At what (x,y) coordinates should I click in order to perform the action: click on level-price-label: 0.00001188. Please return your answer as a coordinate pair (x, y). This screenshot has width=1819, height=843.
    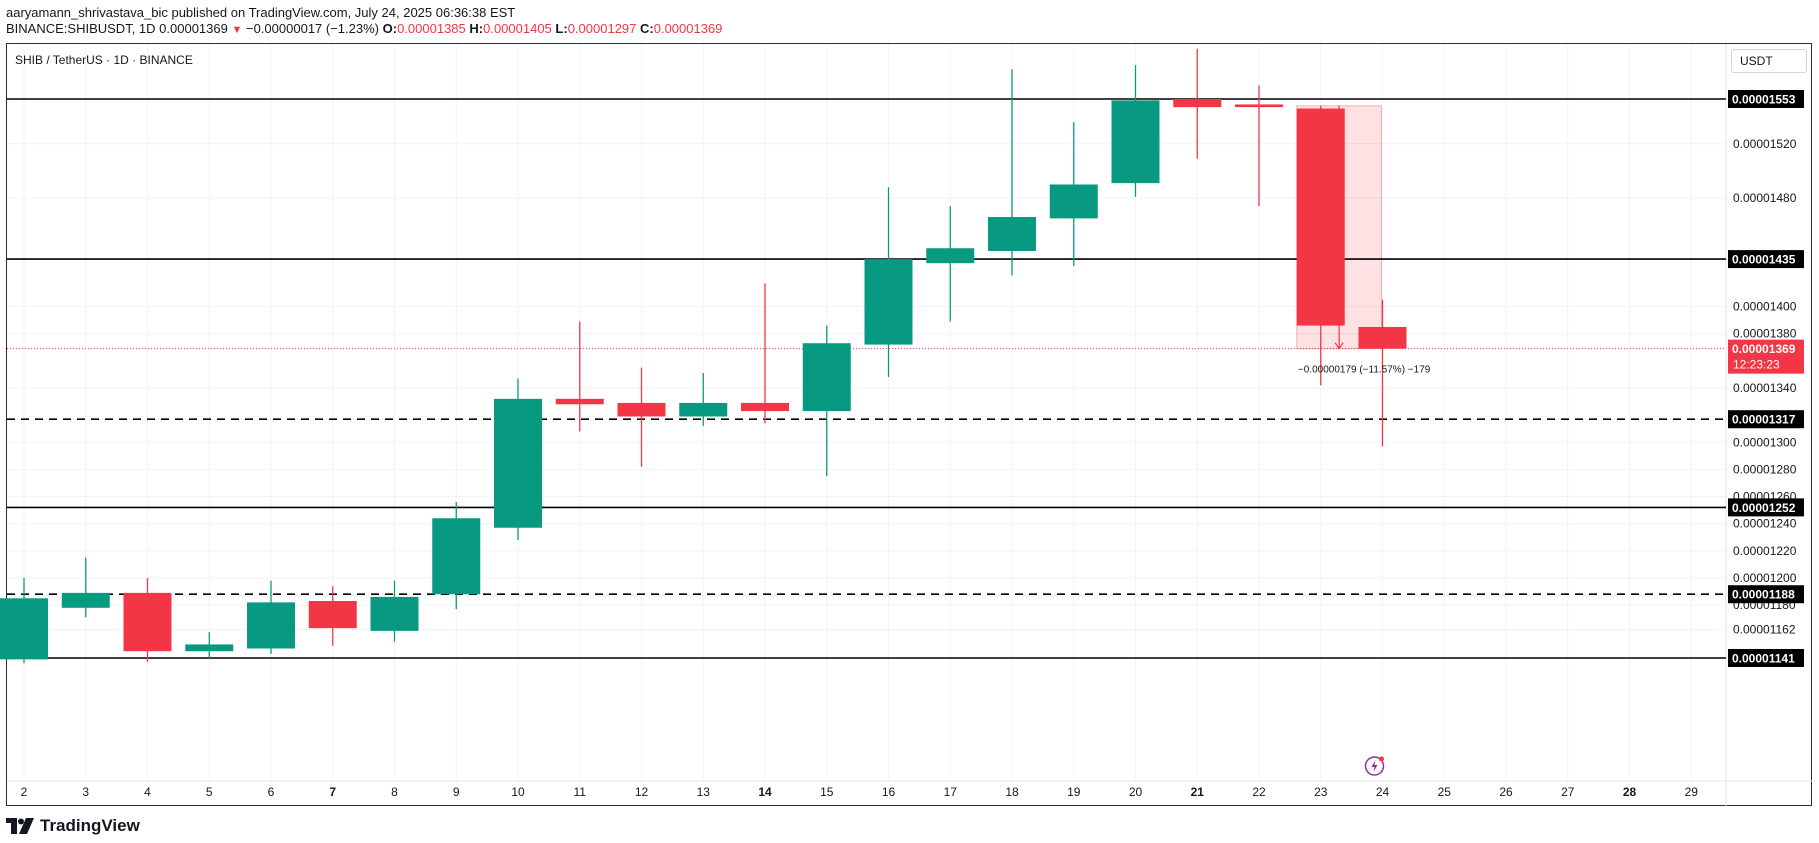
    Looking at the image, I should click on (1763, 595).